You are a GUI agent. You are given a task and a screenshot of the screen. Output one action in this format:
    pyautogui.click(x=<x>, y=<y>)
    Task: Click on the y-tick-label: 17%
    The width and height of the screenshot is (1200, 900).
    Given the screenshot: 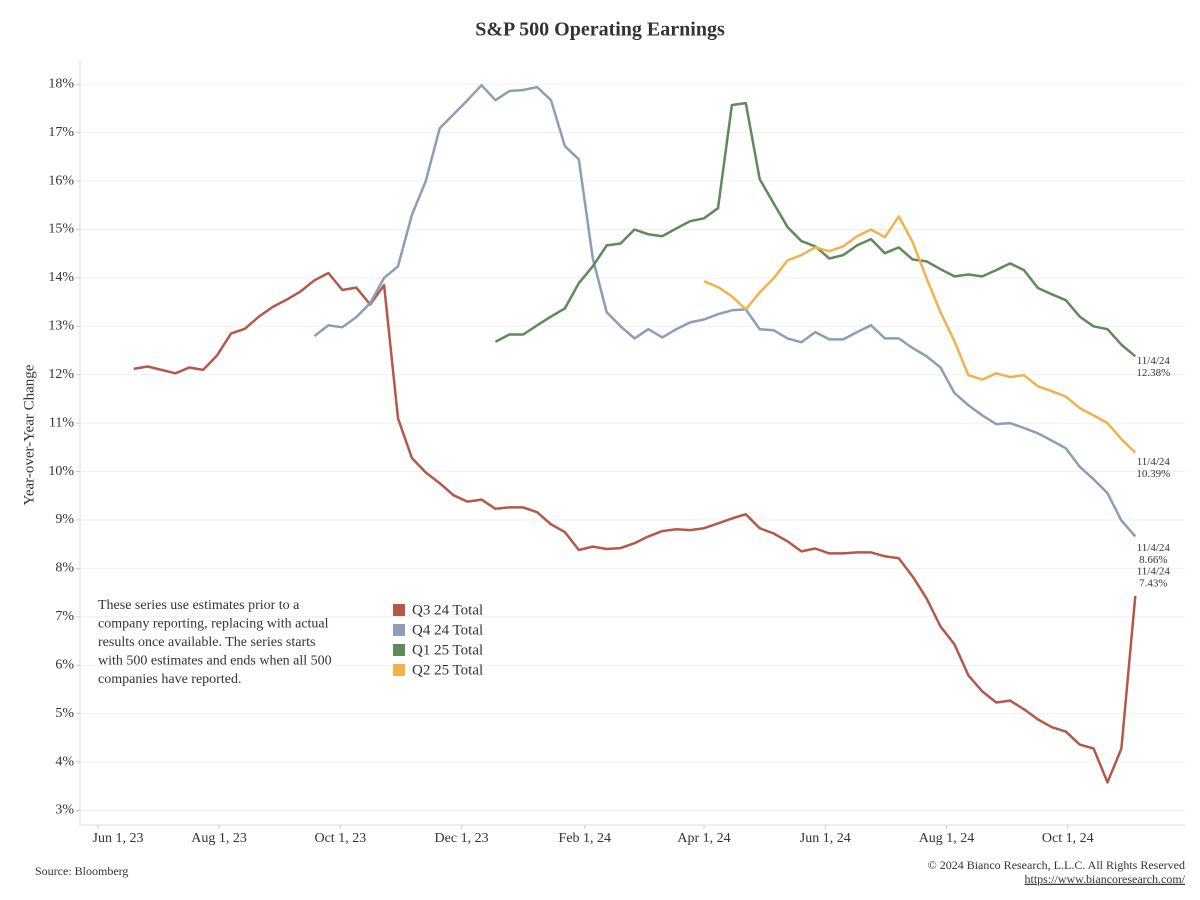 What is the action you would take?
    pyautogui.click(x=61, y=132)
    